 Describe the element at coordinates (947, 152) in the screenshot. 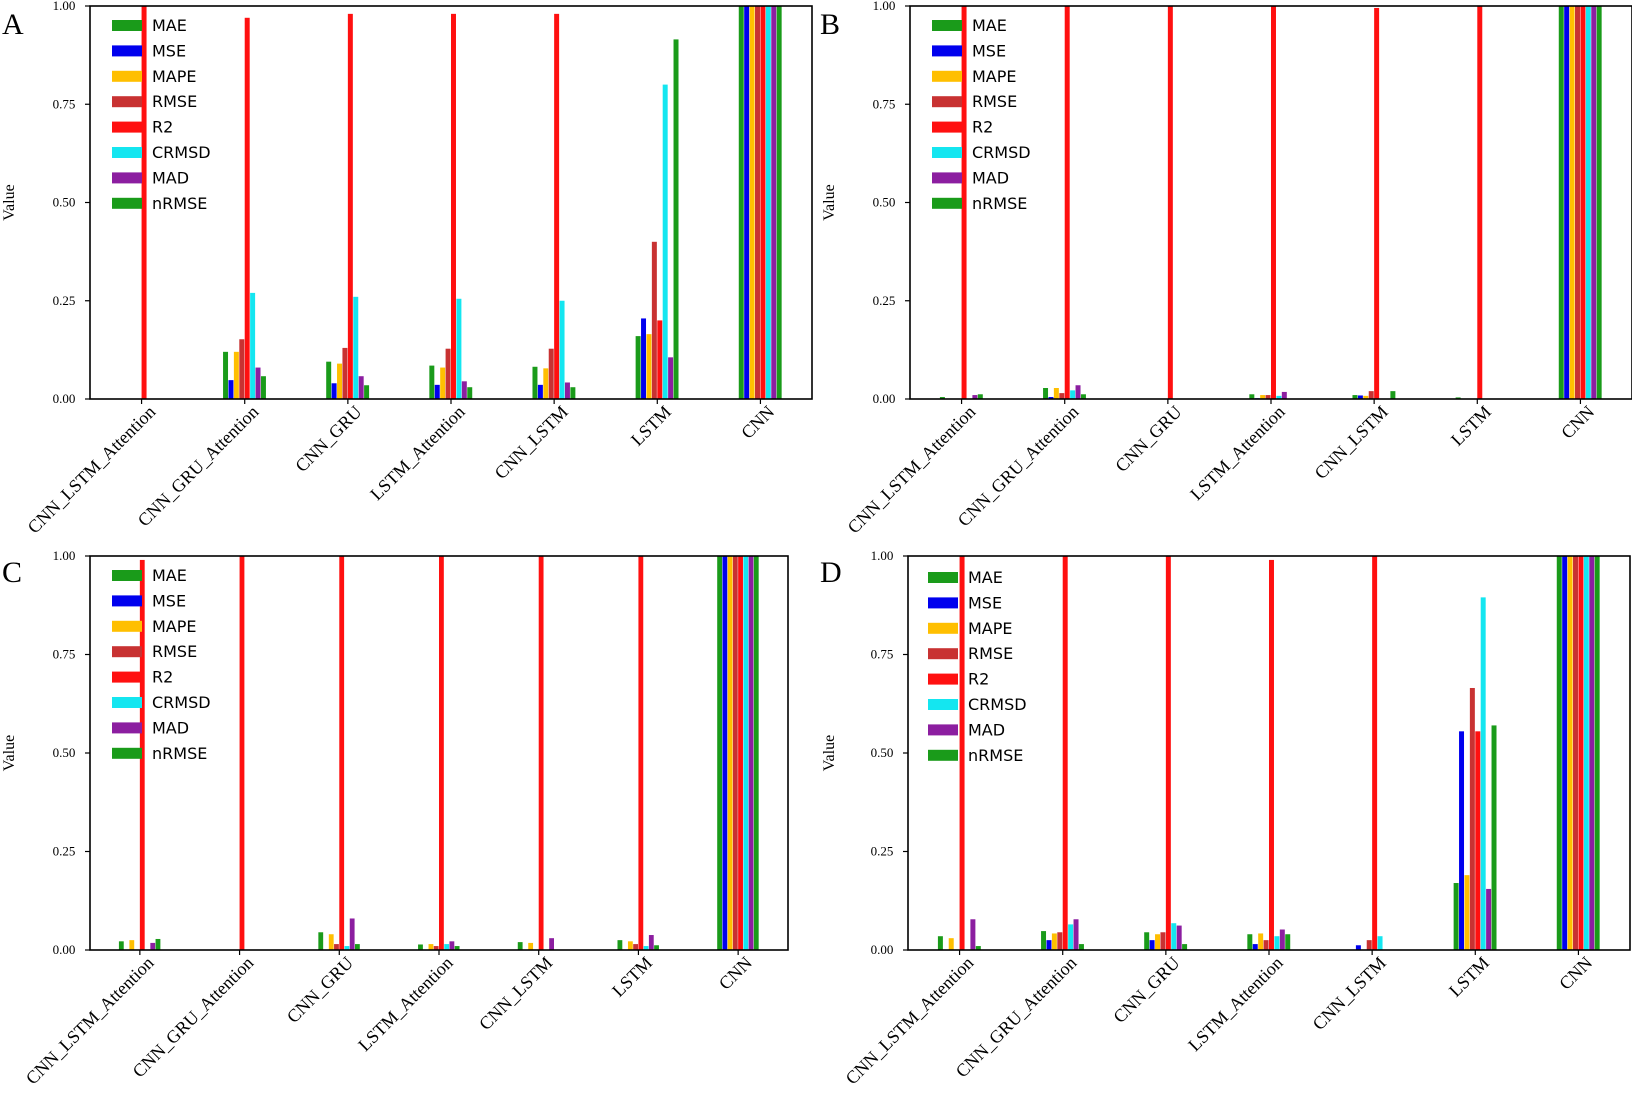

I see `legend-swatch-crmsd` at that location.